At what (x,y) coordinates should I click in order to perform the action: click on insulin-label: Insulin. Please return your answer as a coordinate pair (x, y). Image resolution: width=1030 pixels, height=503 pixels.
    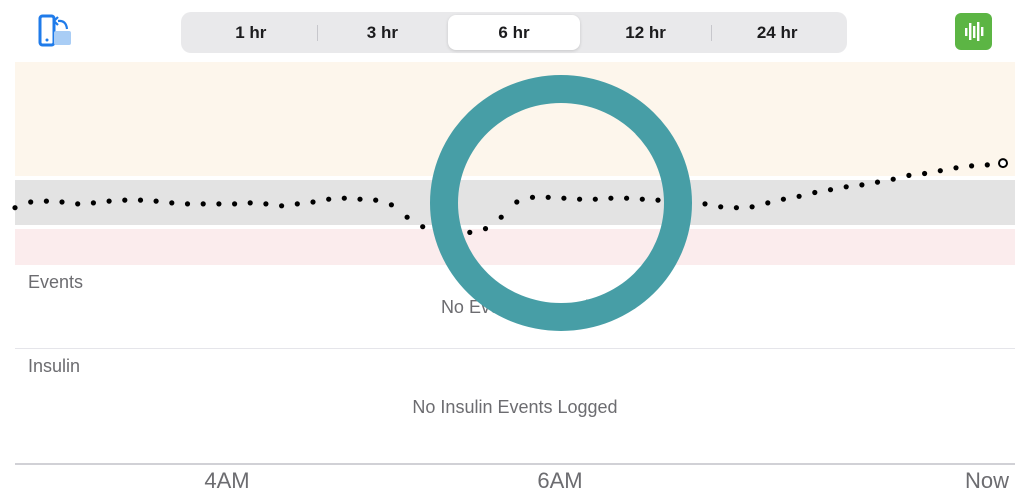
    Looking at the image, I should click on (54, 366).